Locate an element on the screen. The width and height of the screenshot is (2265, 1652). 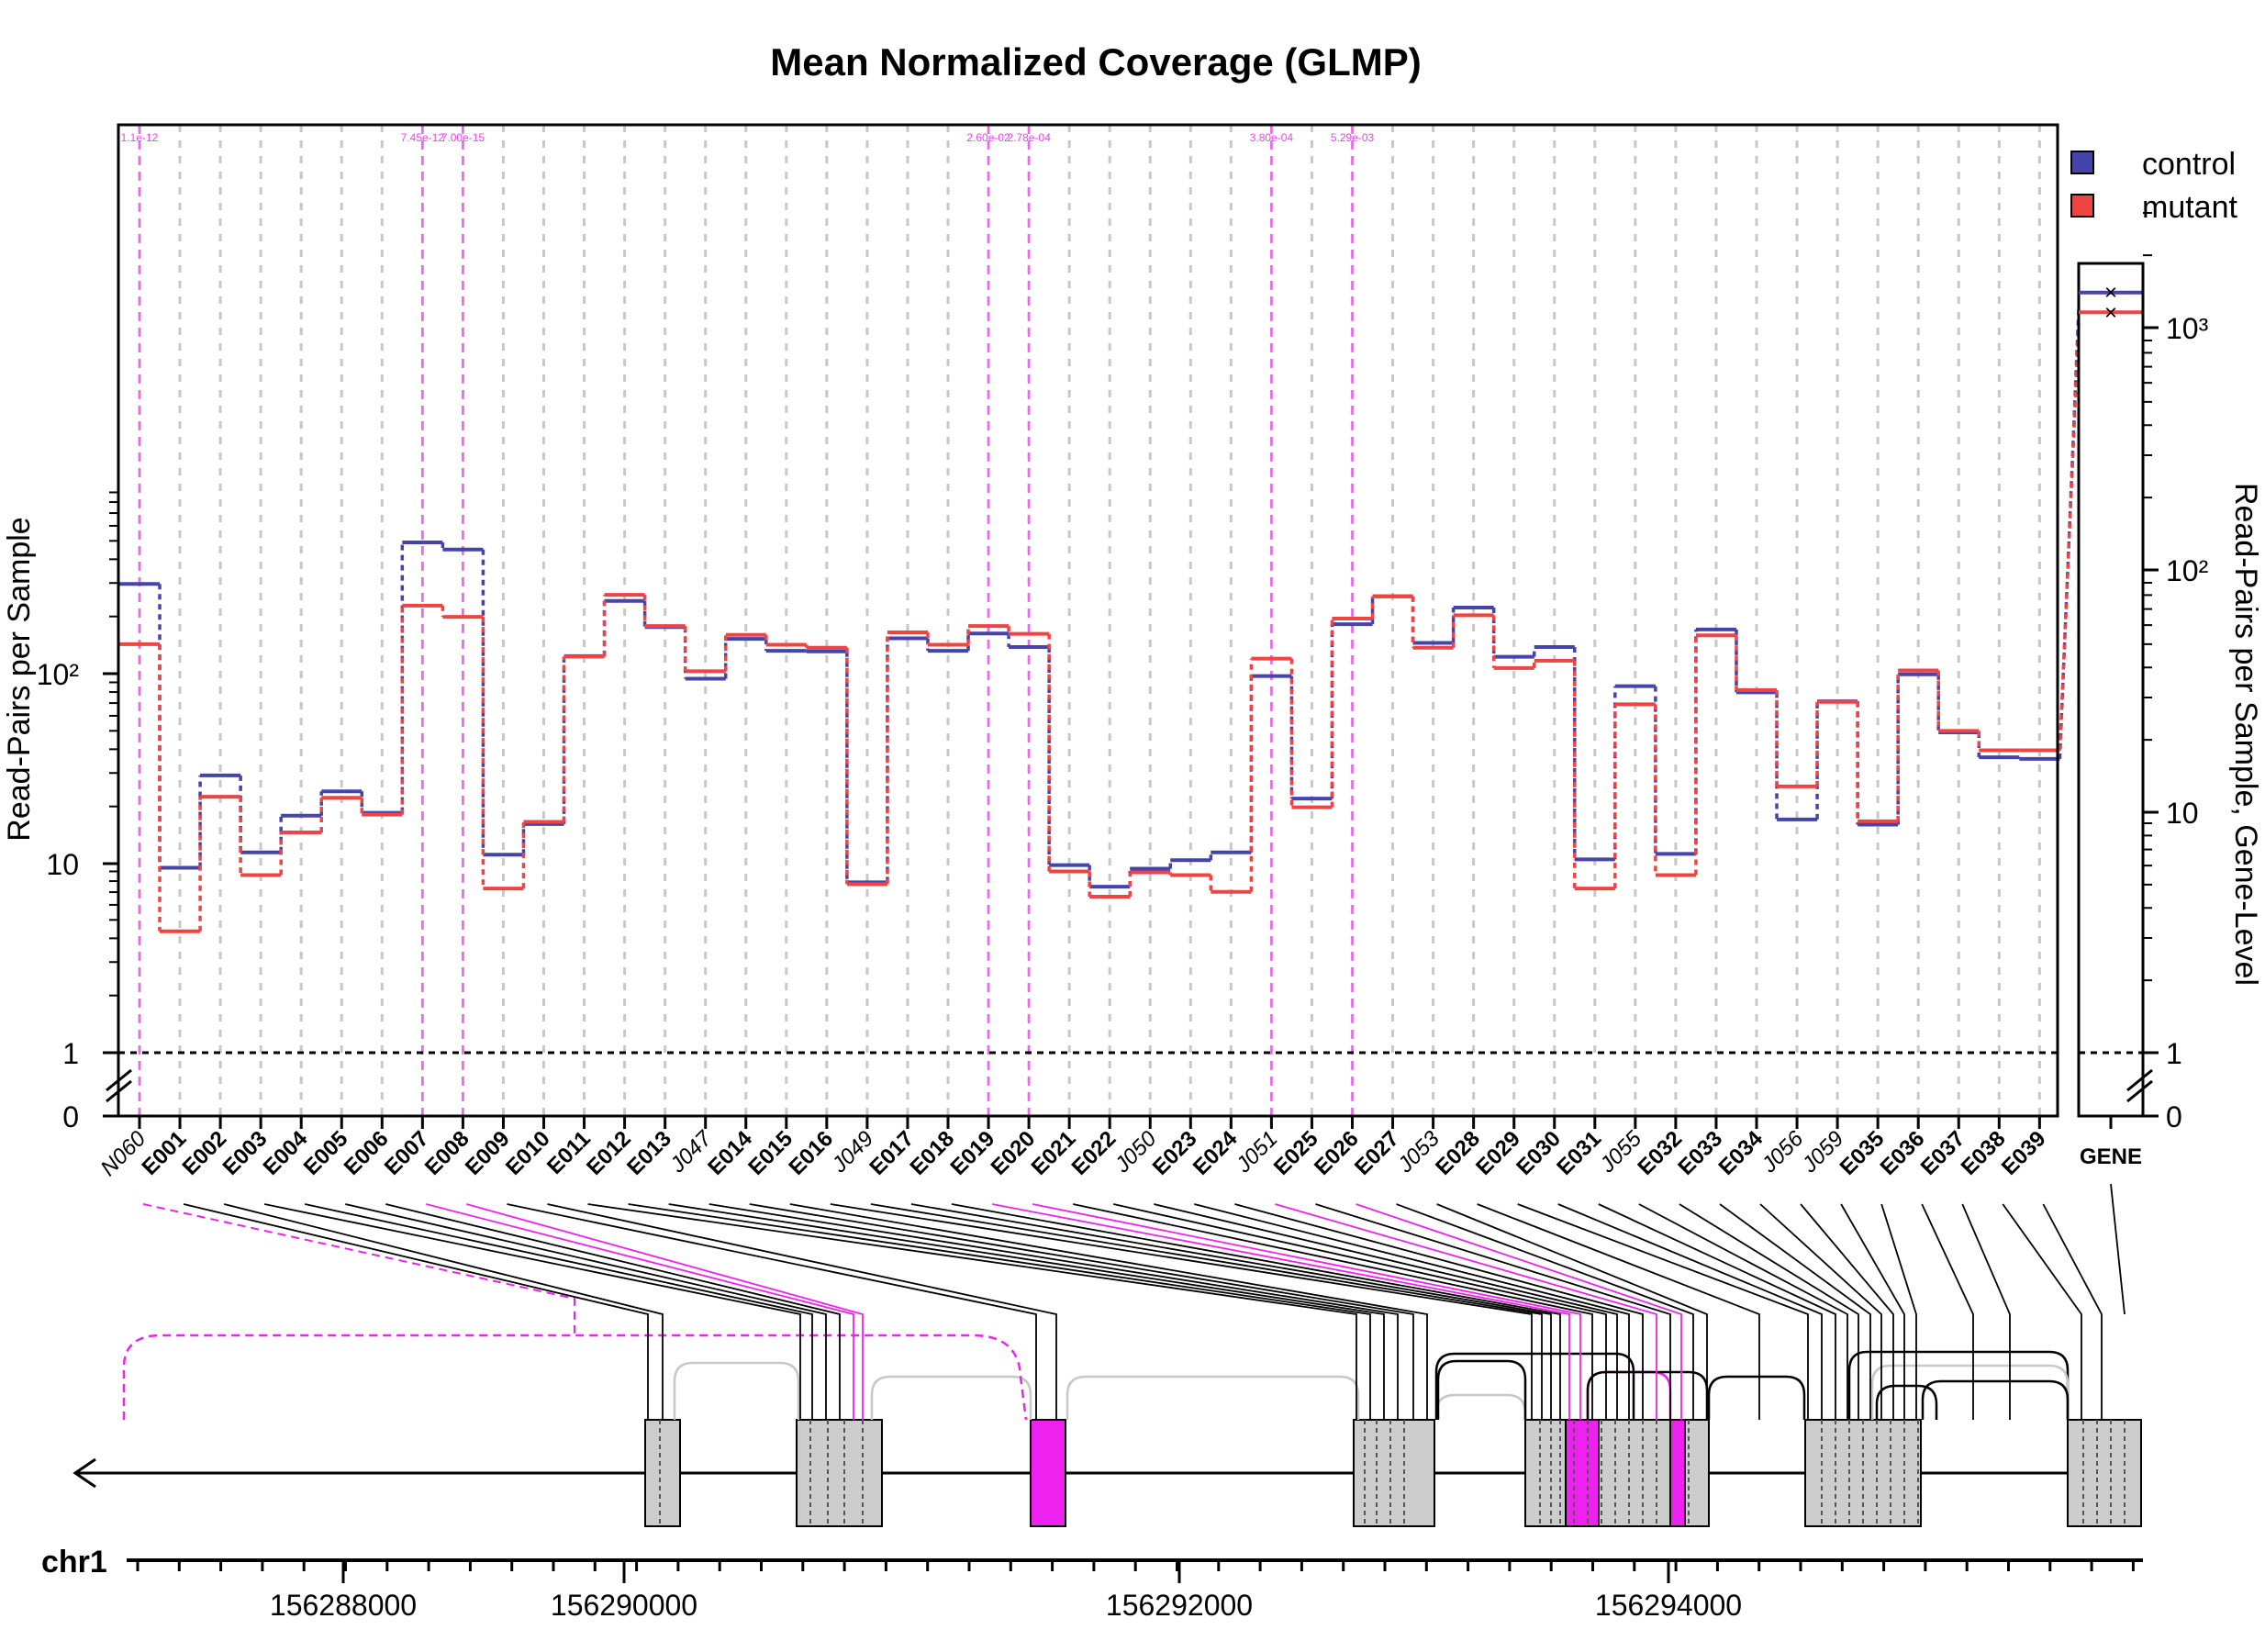
feature-label-e029: E029 is located at coordinates (1498, 1153).